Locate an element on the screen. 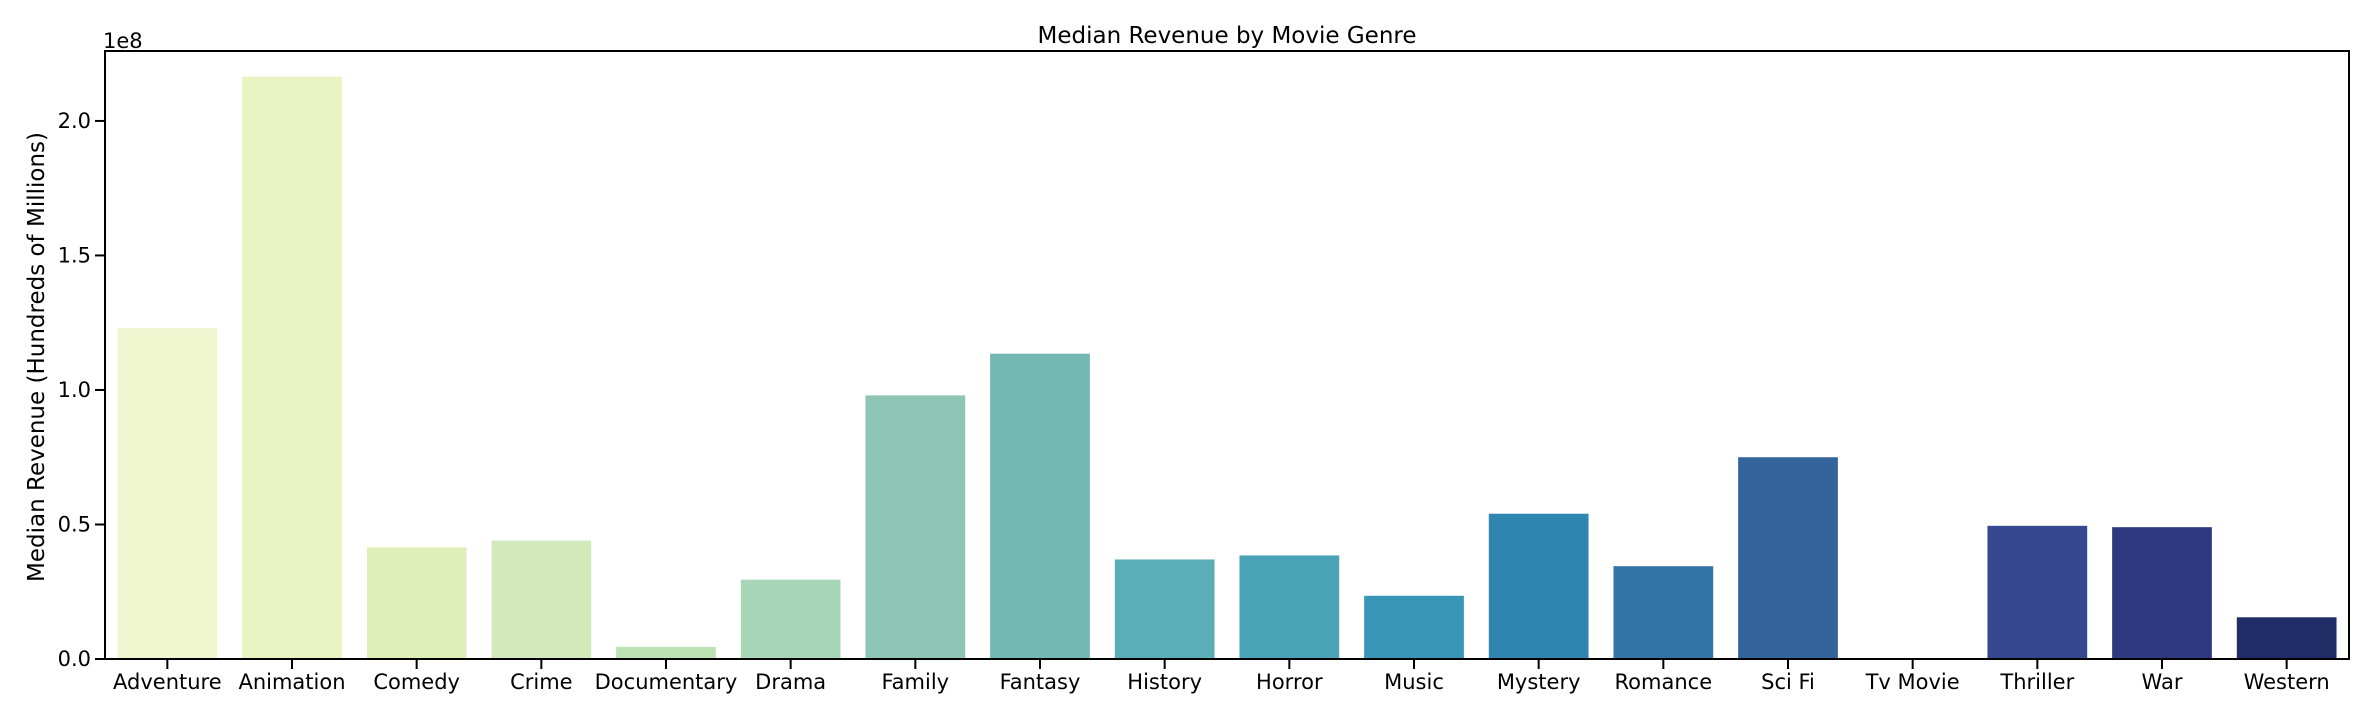 This screenshot has height=720, width=2376. x-tick-label: Western is located at coordinates (2287, 682).